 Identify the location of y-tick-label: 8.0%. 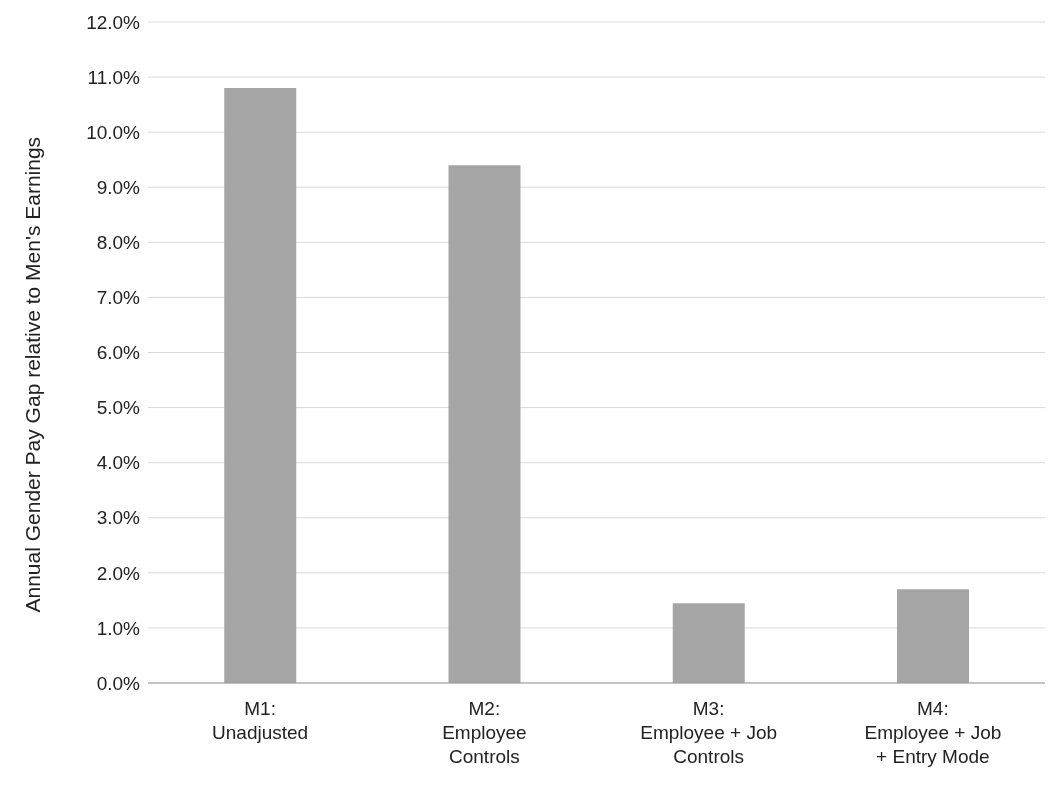
(118, 243).